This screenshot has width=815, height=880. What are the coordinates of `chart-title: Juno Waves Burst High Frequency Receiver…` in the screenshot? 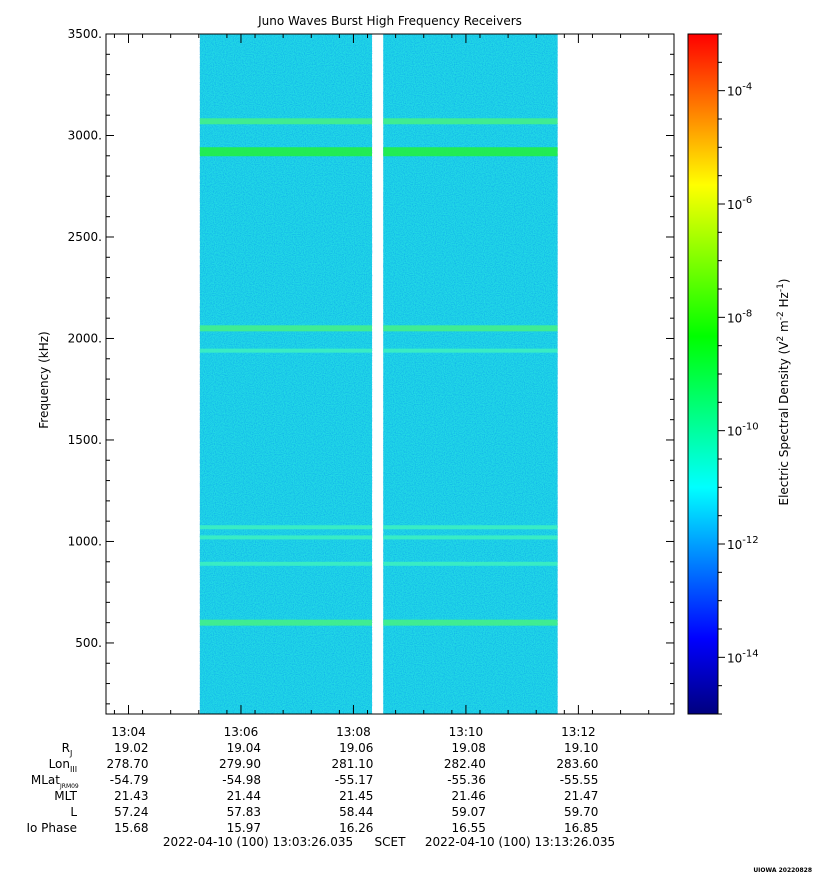 It's located at (389, 21).